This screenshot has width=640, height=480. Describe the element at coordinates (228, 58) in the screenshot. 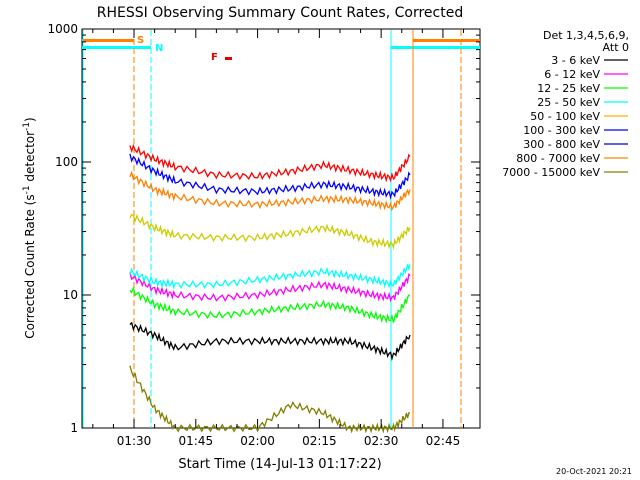

I see `flare-marker-bar` at that location.